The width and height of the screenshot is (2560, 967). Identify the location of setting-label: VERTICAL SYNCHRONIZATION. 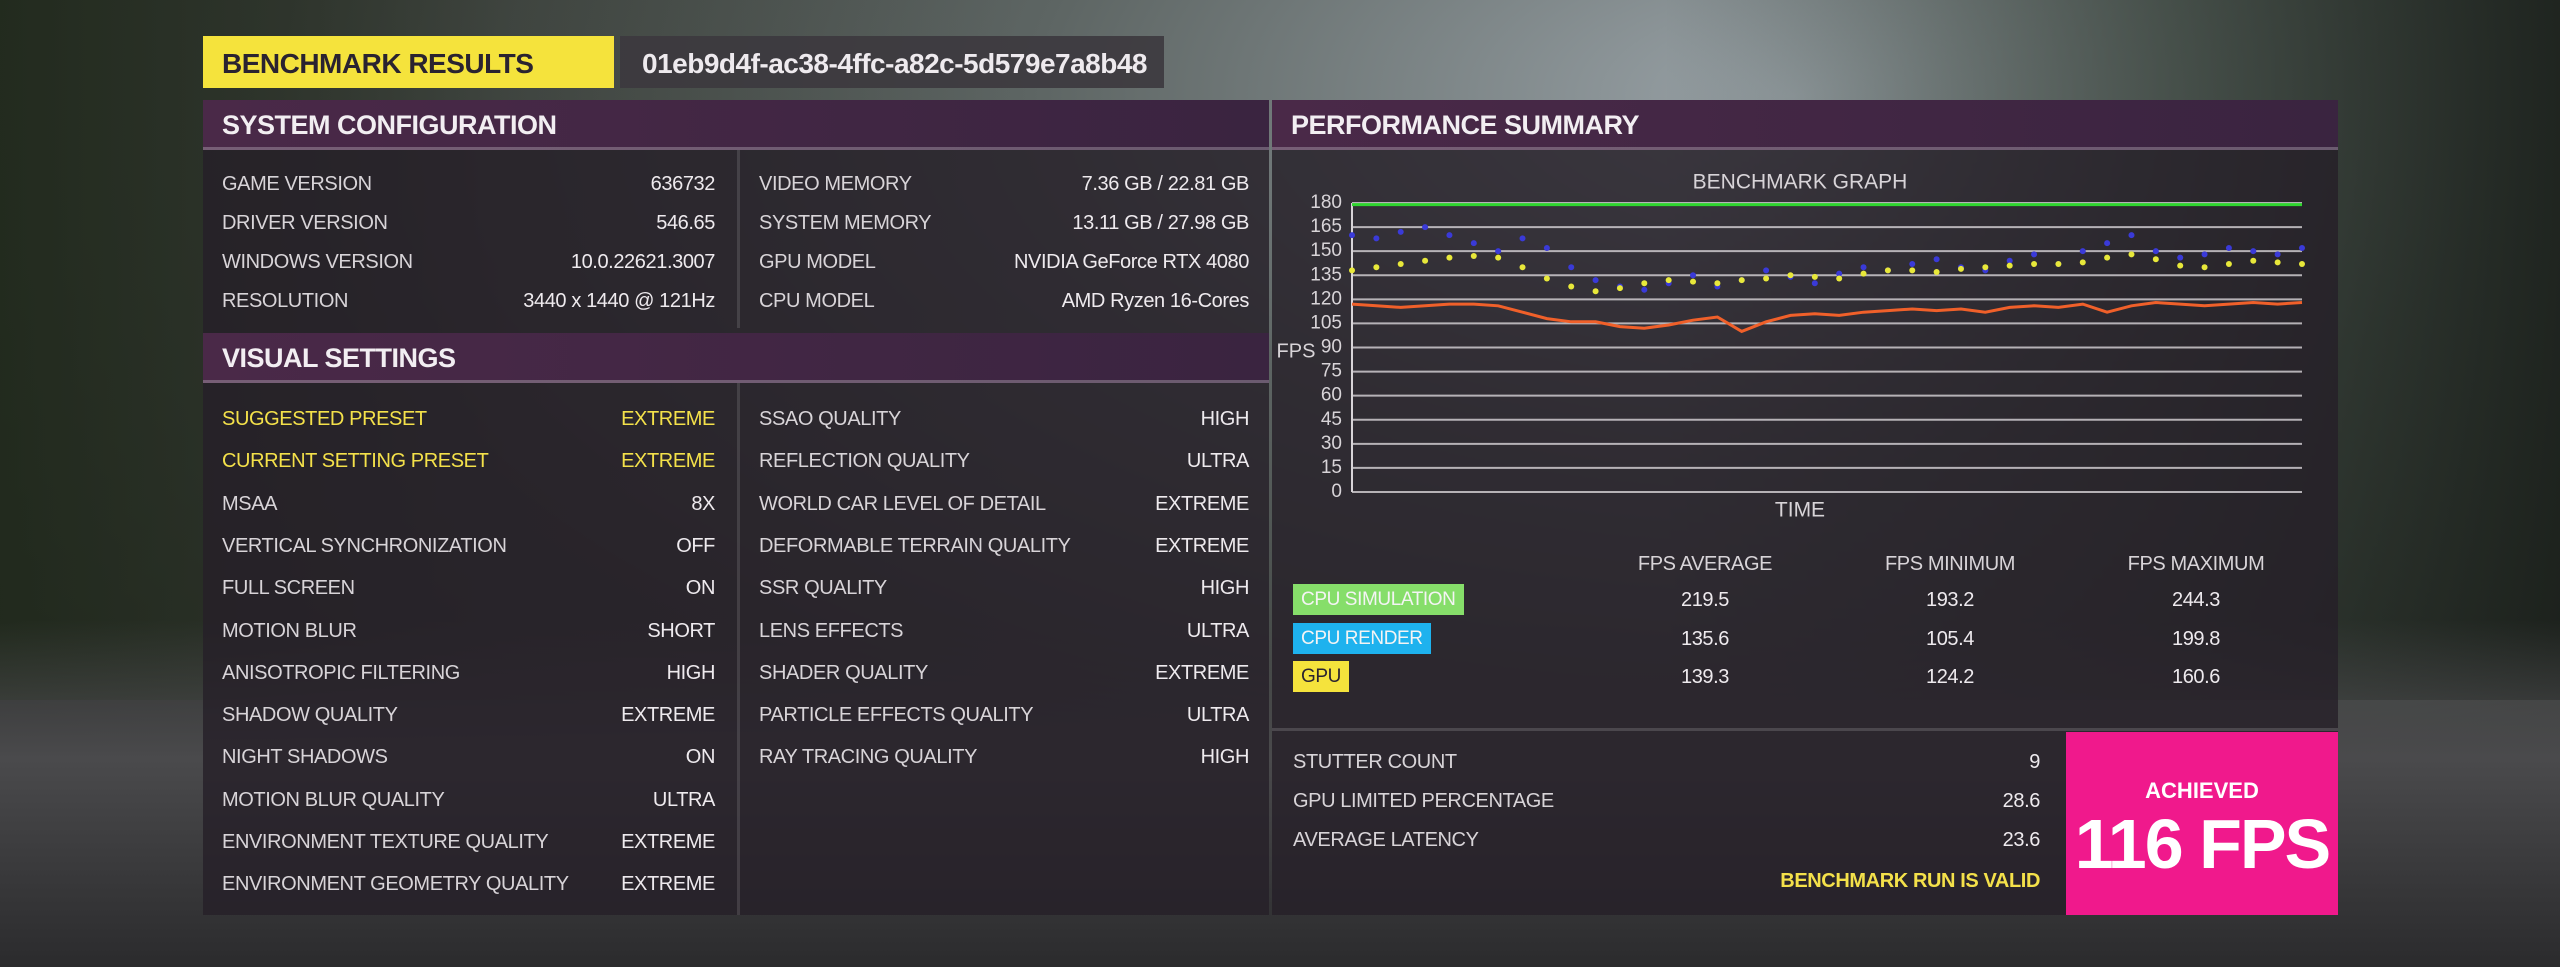
(364, 545).